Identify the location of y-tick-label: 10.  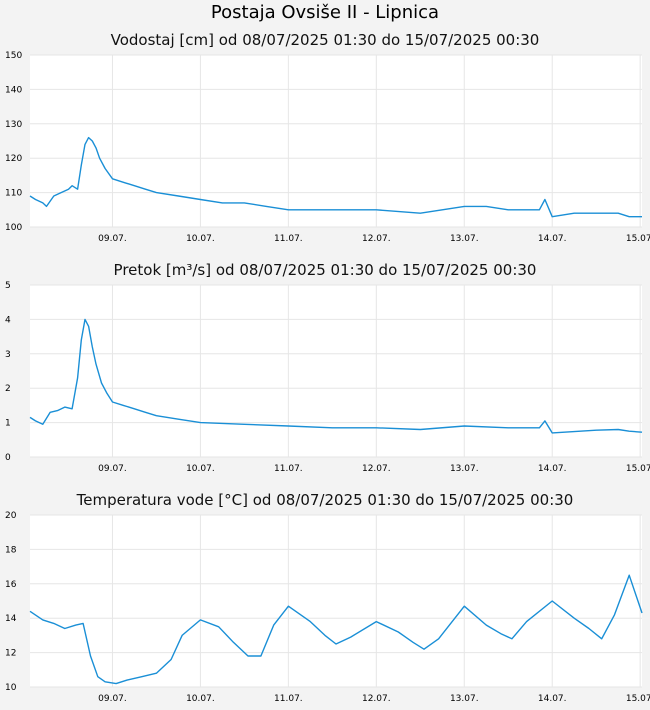
(11, 688).